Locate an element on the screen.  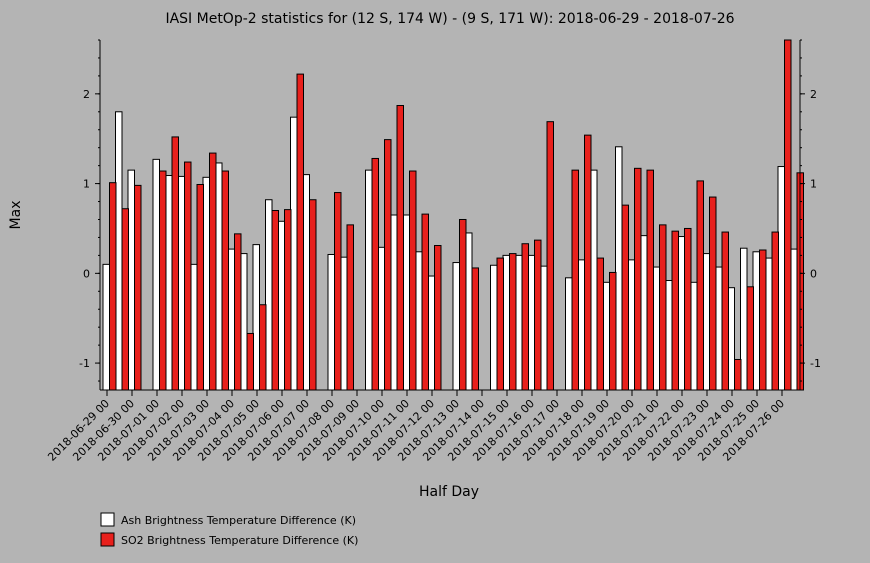
legend-swatch-so2 is located at coordinates (107, 539).